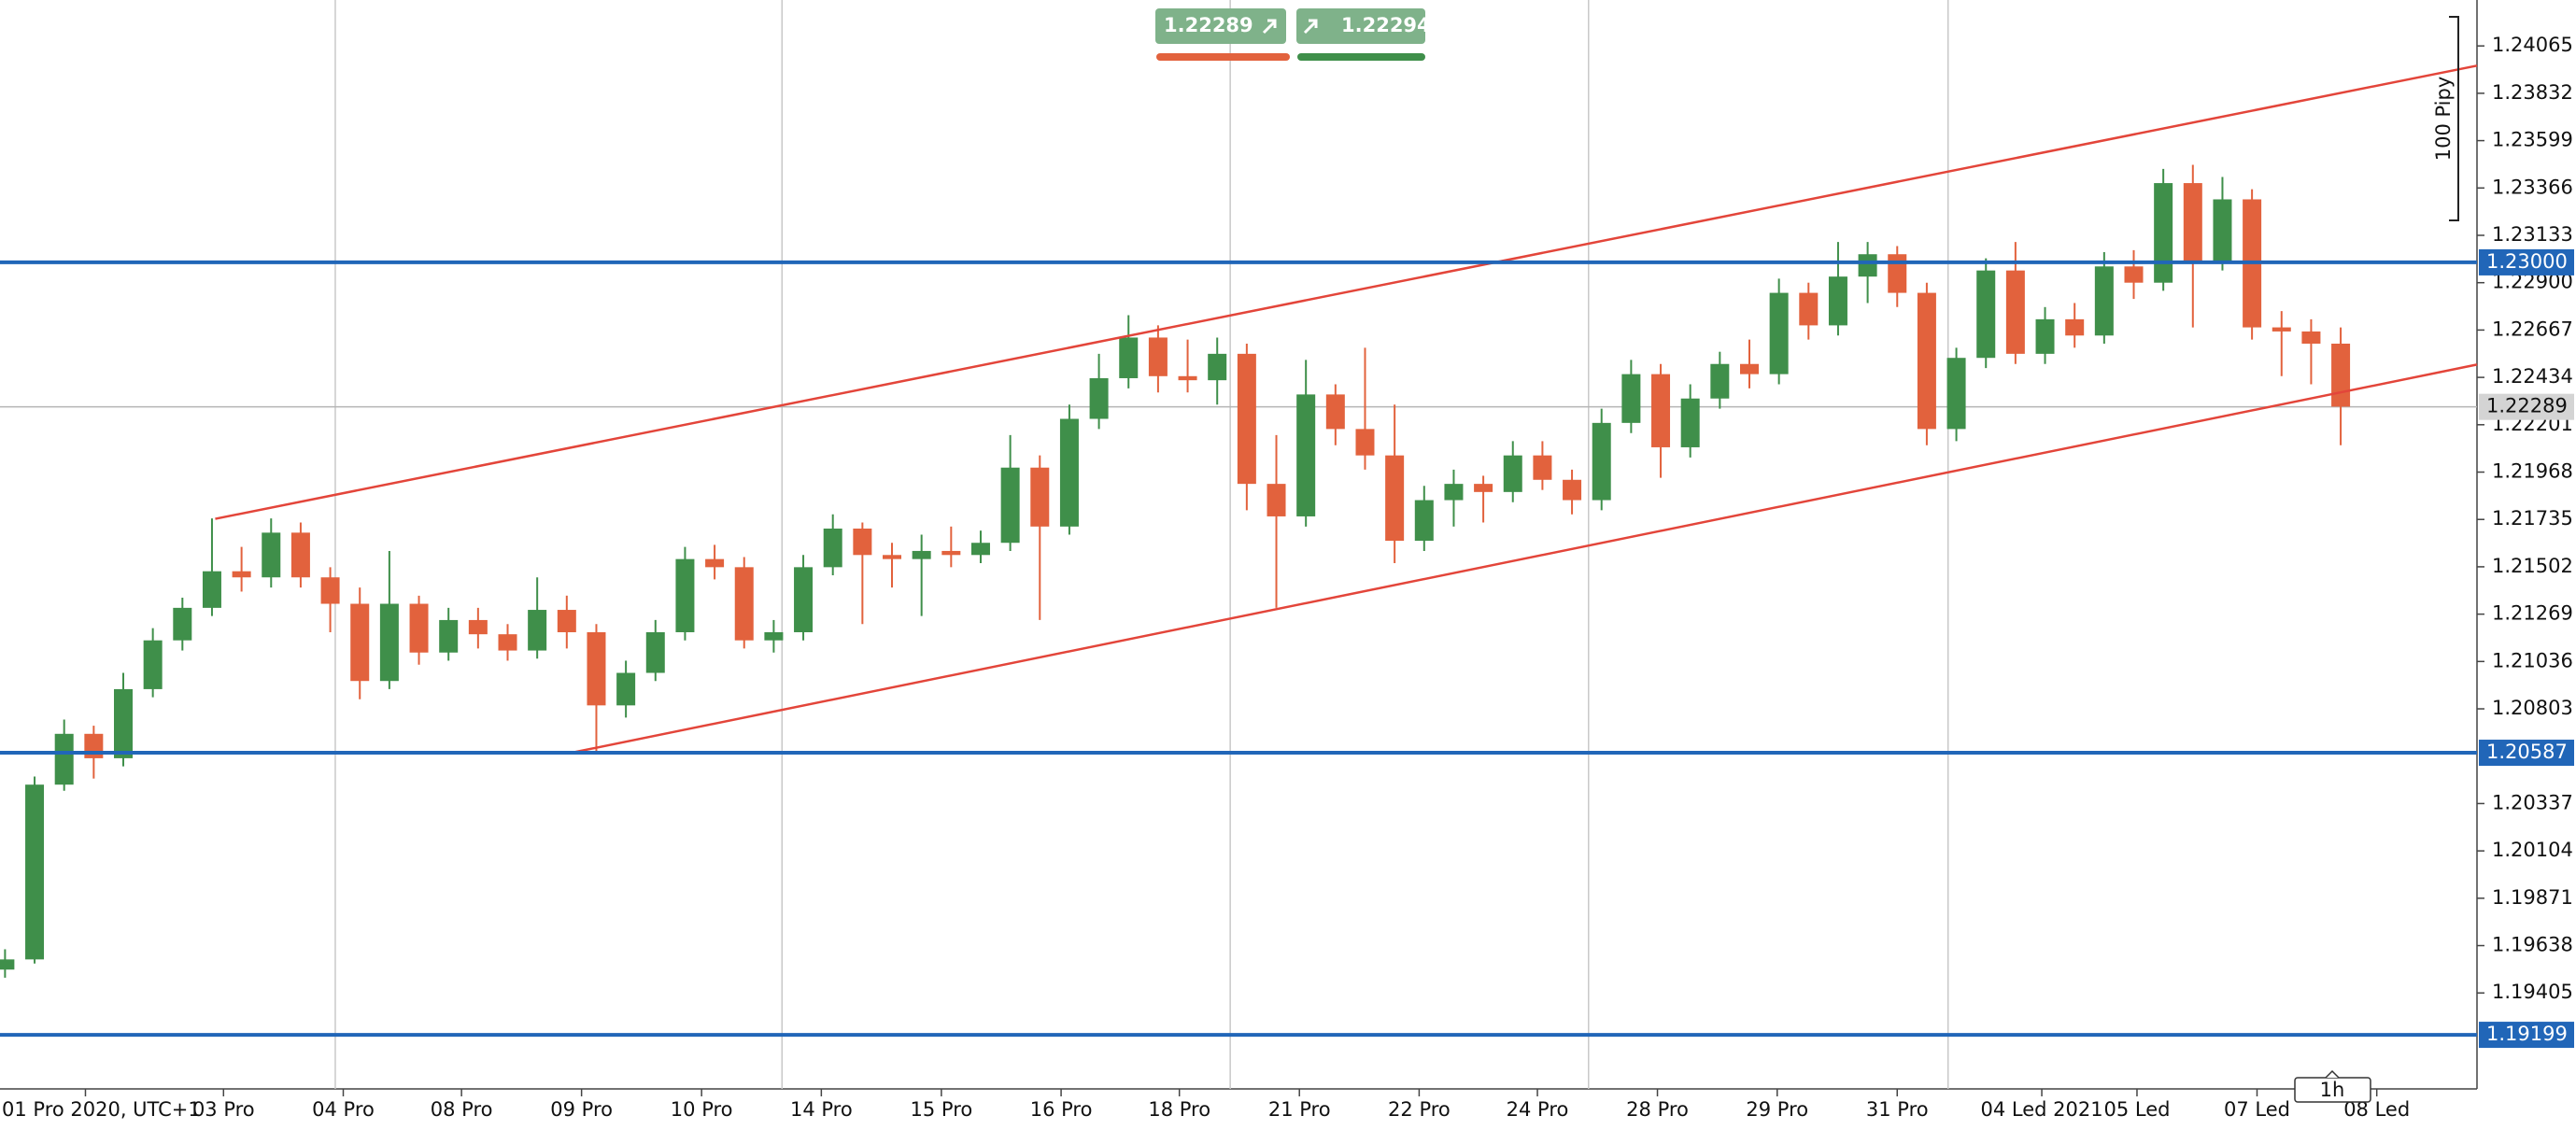 The height and width of the screenshot is (1130, 2576). I want to click on level-label: 1.20587, so click(2527, 752).